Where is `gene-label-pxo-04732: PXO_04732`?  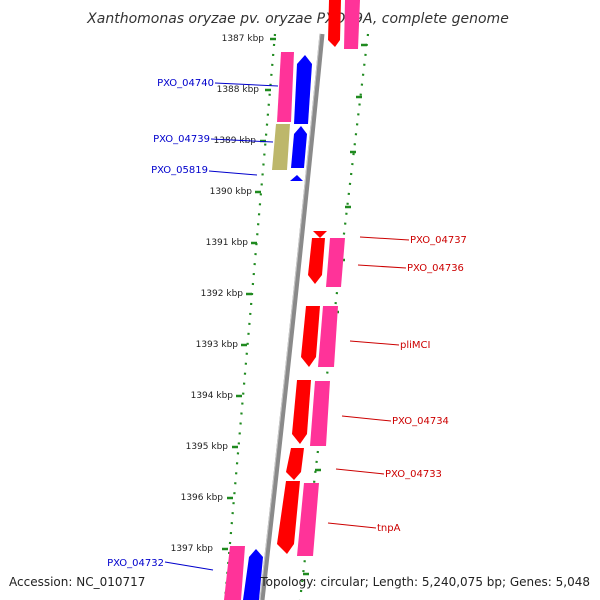 gene-label-pxo-04732: PXO_04732 is located at coordinates (135, 563).